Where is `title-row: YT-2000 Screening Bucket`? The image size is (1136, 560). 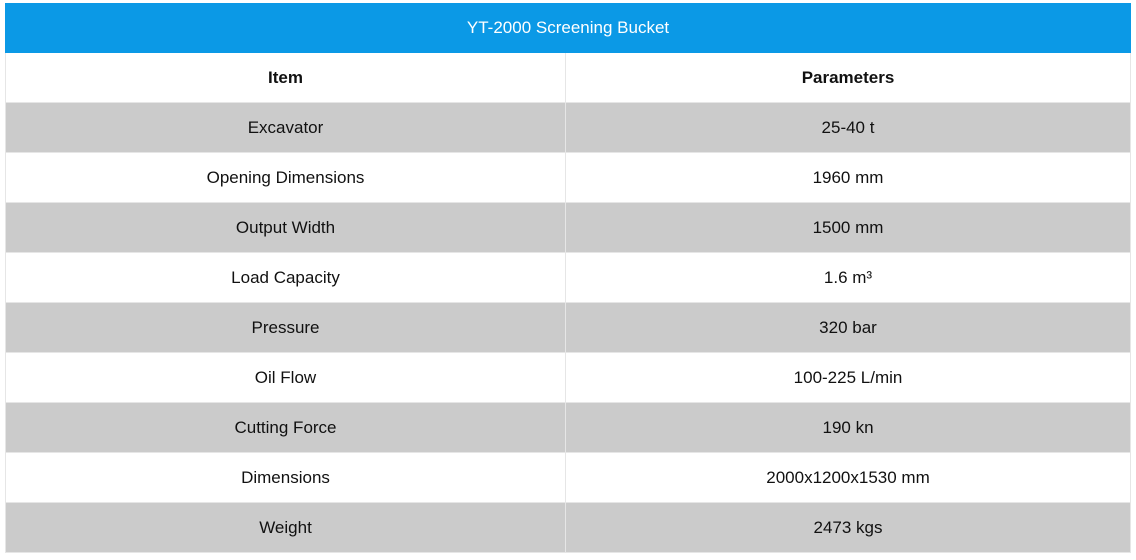
title-row: YT-2000 Screening Bucket is located at coordinates (568, 28).